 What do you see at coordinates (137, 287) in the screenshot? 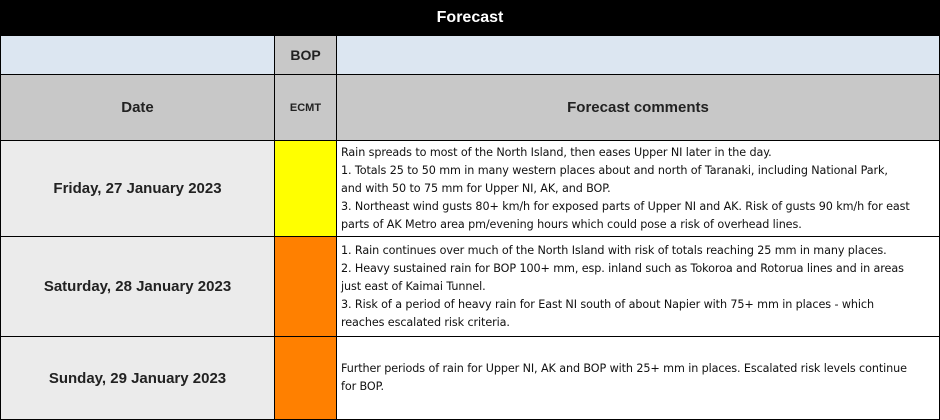
I see `date-cell: Saturday, 28 January 2023` at bounding box center [137, 287].